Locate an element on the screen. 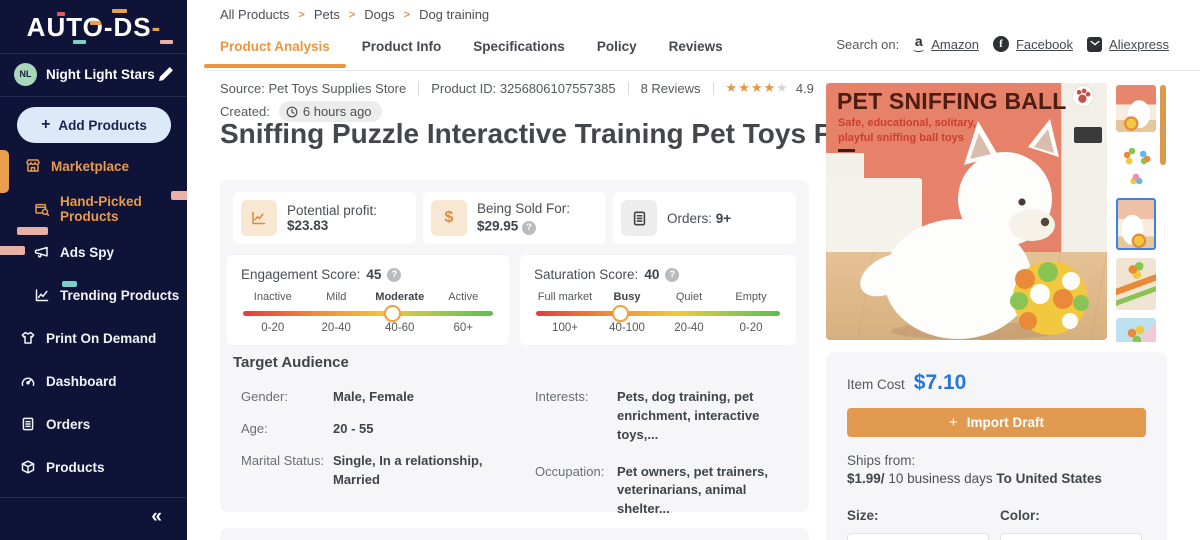 This screenshot has height=540, width=1200. store-avatar: NL is located at coordinates (25, 74).